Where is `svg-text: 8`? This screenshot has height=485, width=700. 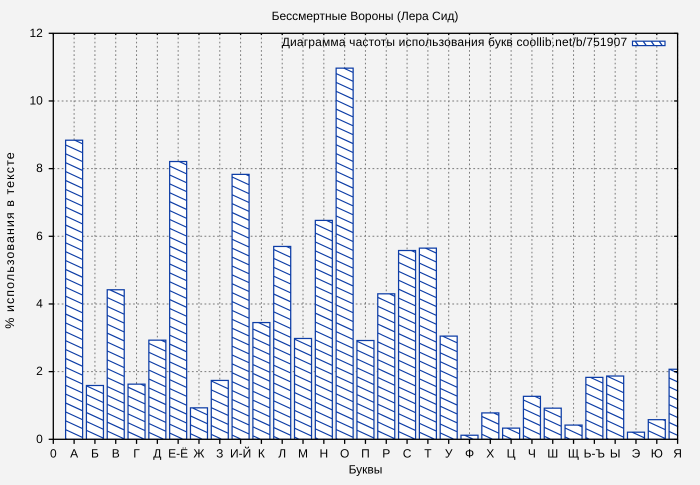
svg-text: 8 is located at coordinates (39, 168).